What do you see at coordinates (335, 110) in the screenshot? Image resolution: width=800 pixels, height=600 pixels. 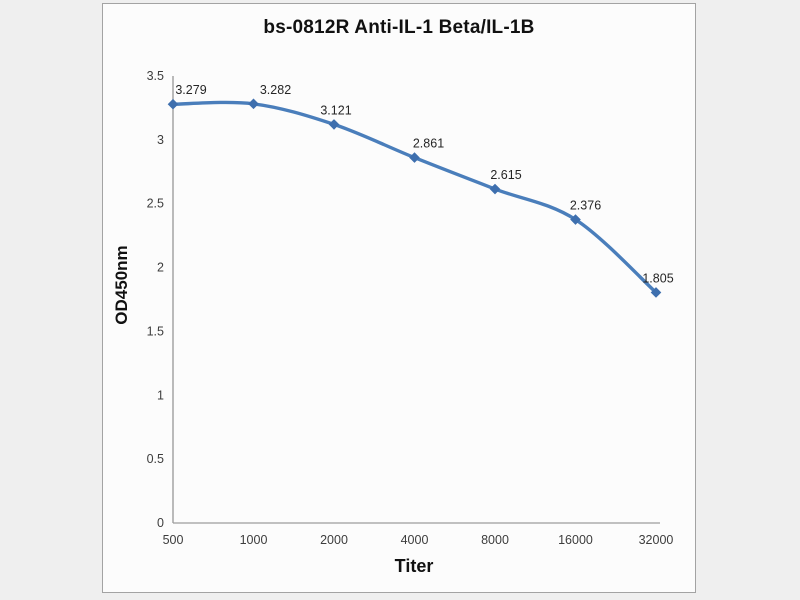 I see `svg-text: 3.121` at bounding box center [335, 110].